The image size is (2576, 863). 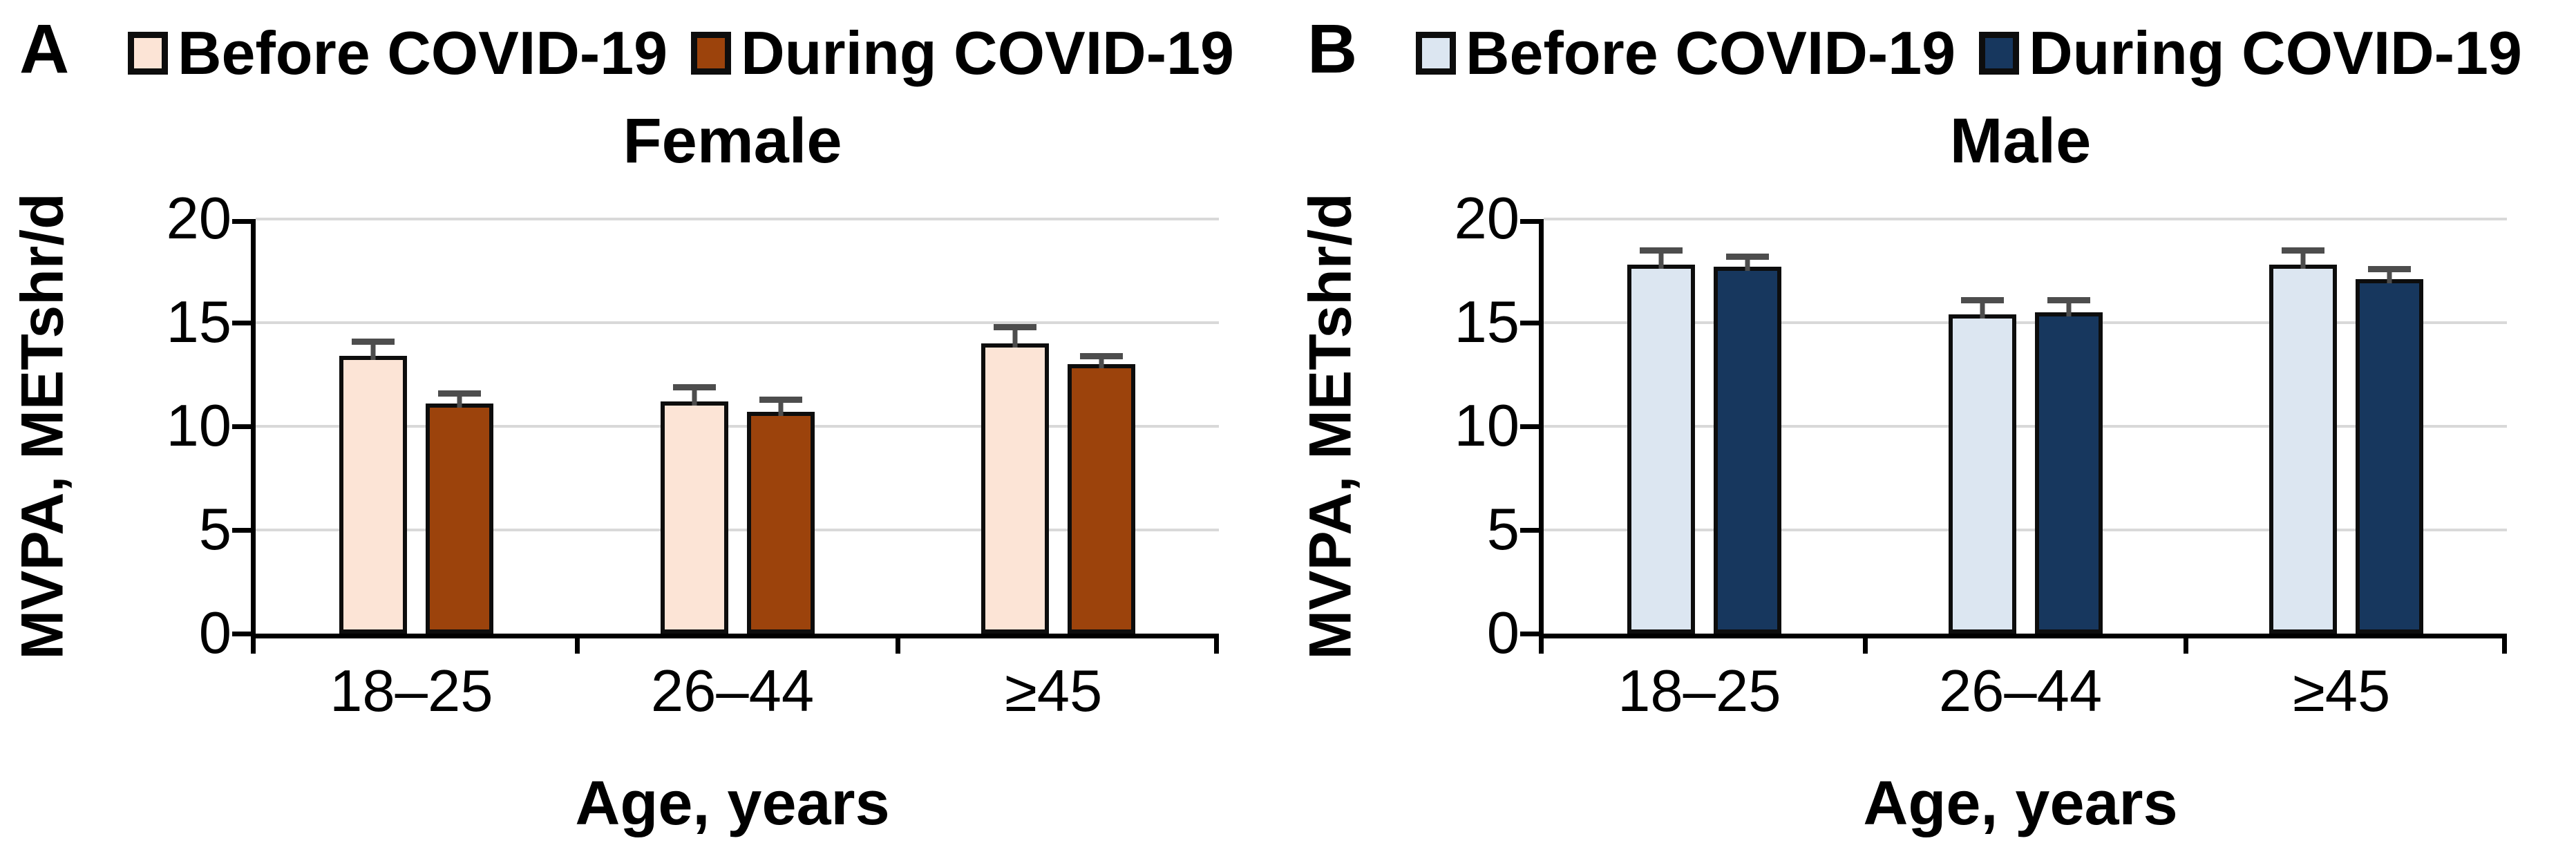 I want to click on legend-swatch-before, so click(x=1436, y=54).